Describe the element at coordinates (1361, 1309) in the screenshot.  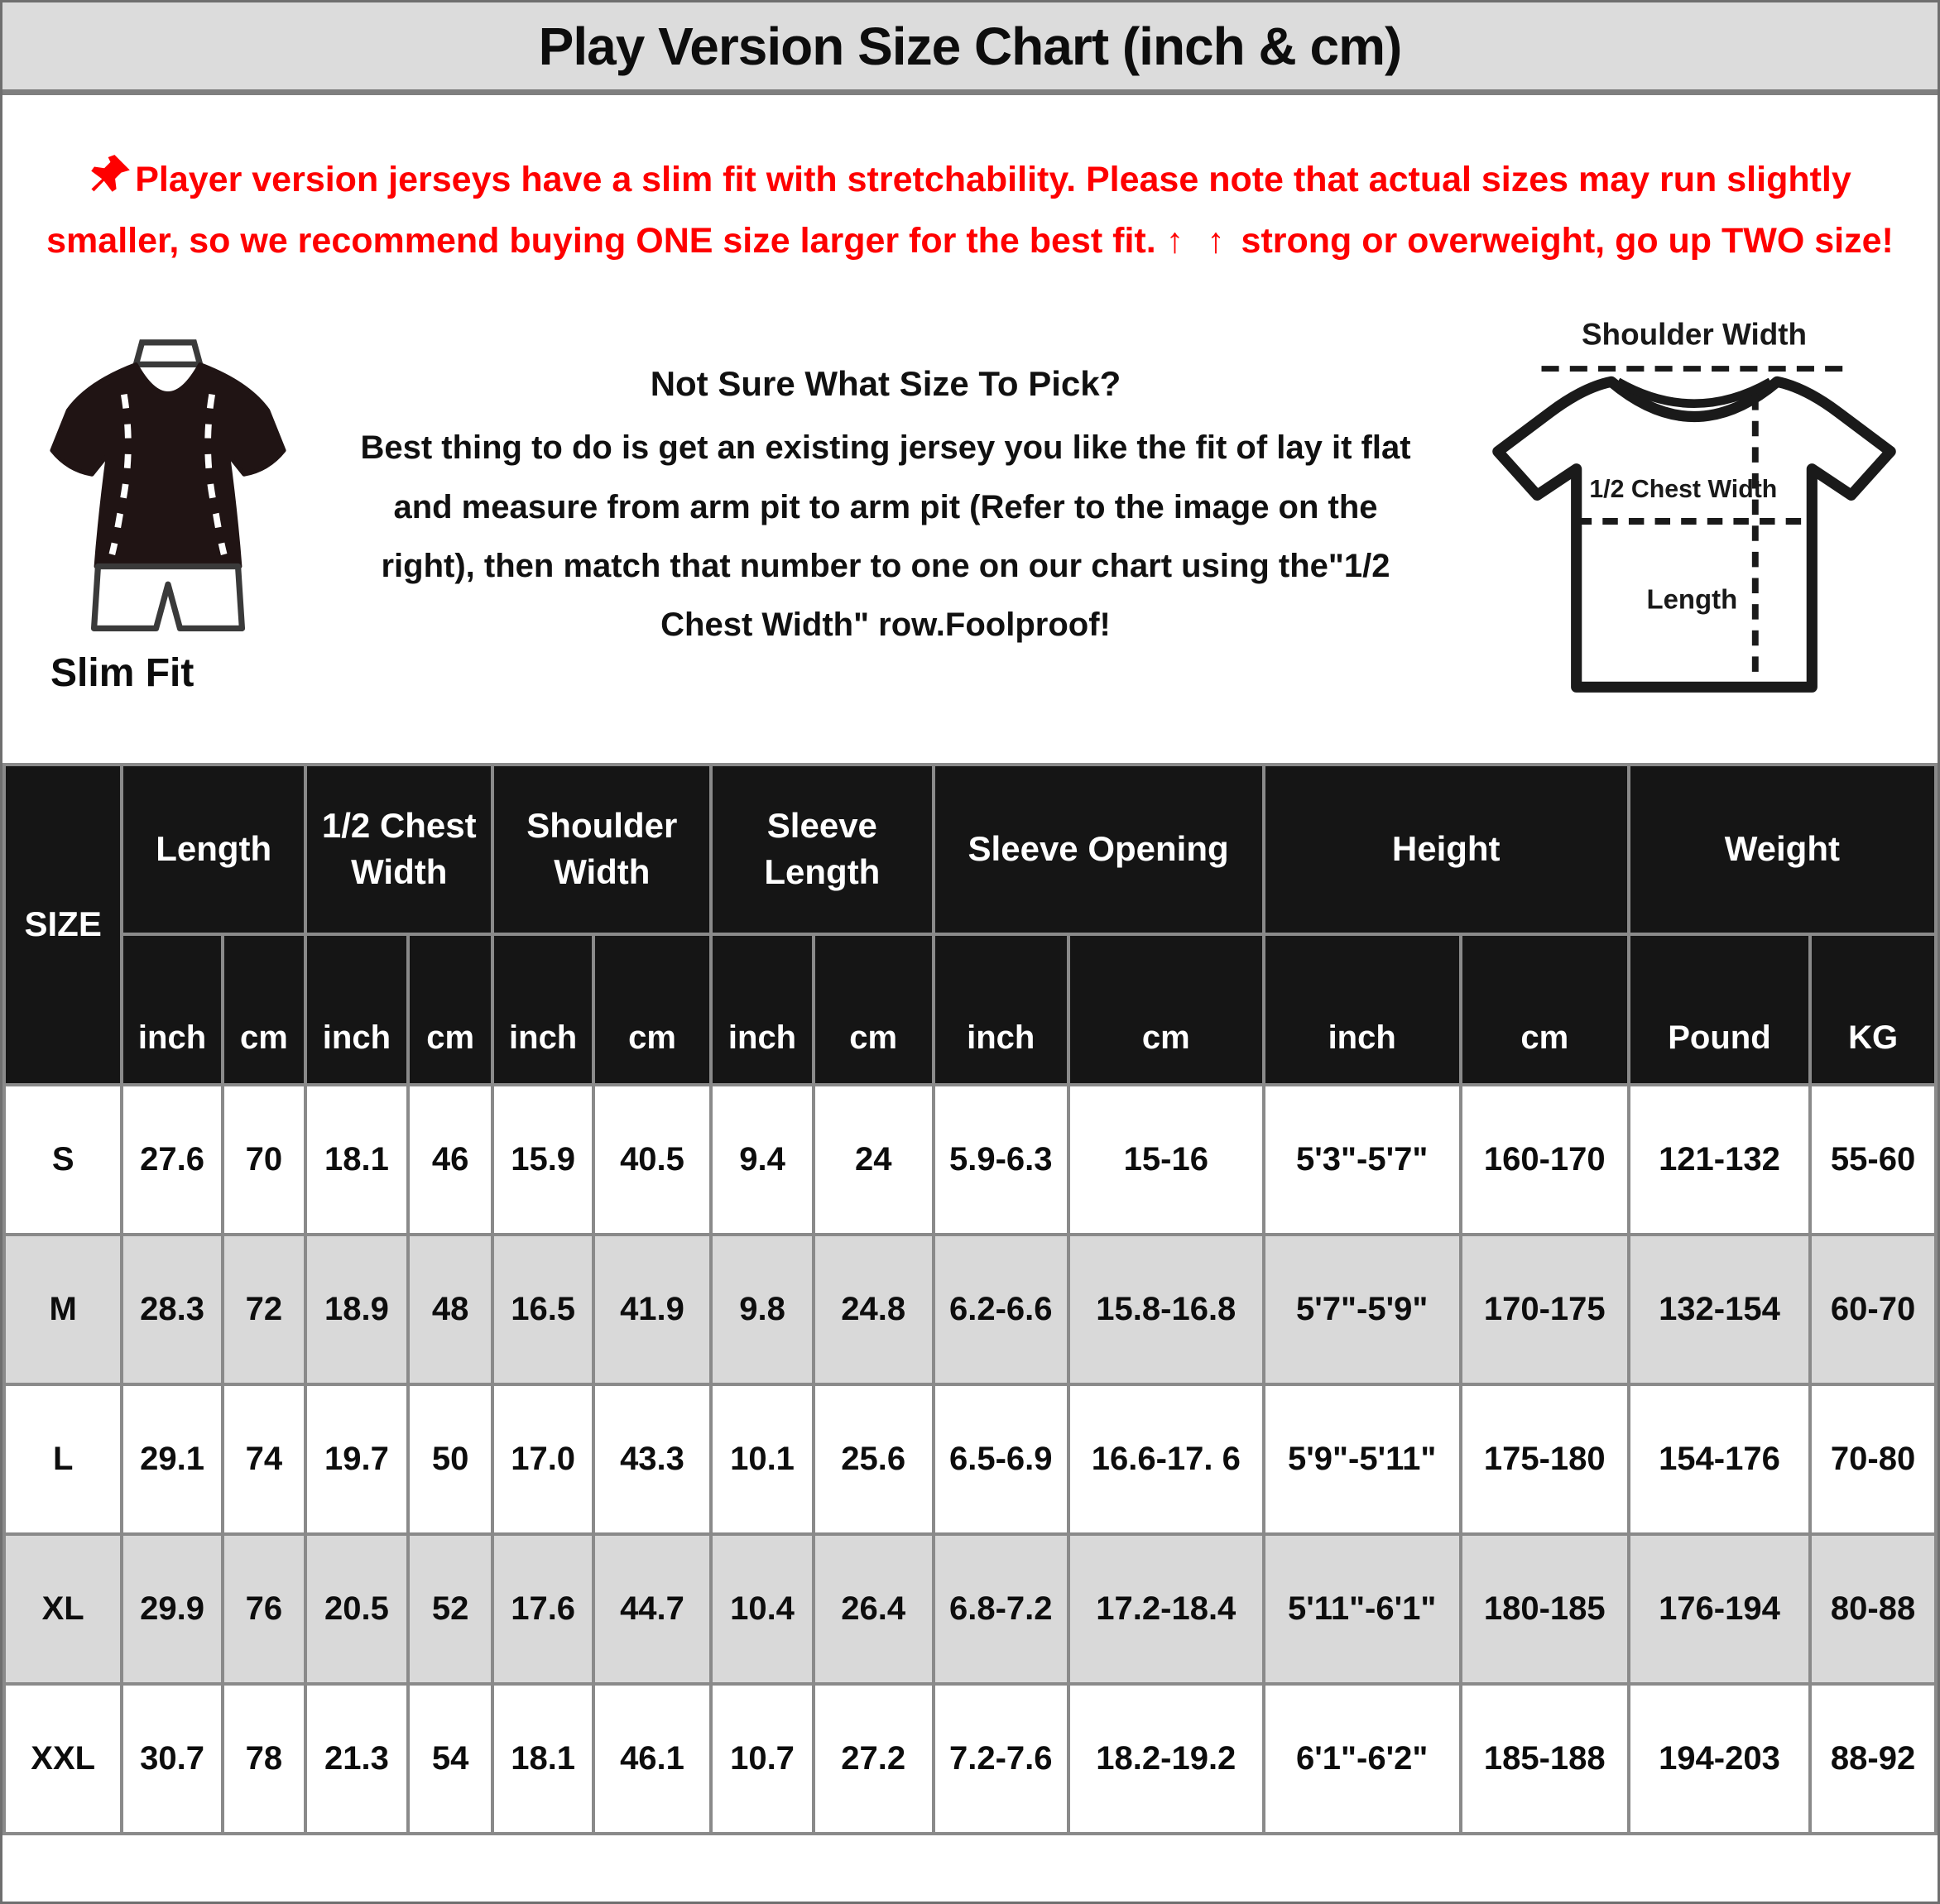
I see `value-cell: 5'7"-5'9"` at that location.